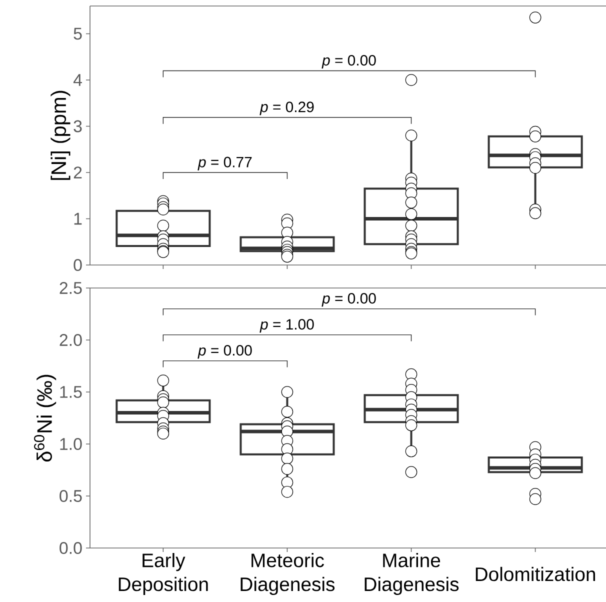 The image size is (606, 602). What do you see at coordinates (60, 135) in the screenshot?
I see `y-axis-title: [Ni] (ppm)` at bounding box center [60, 135].